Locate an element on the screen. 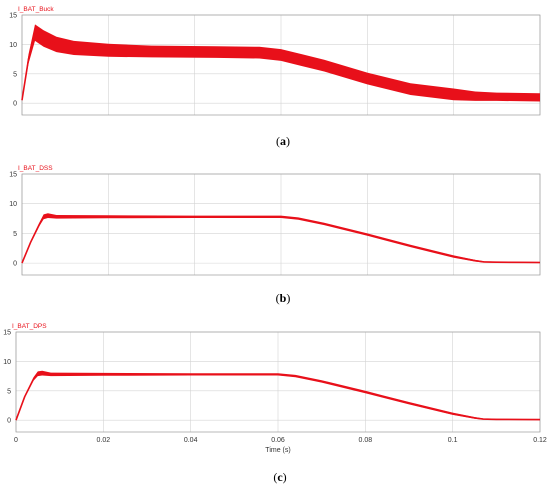 The image size is (550, 488). x-tick-label: 0.12 is located at coordinates (540, 440).